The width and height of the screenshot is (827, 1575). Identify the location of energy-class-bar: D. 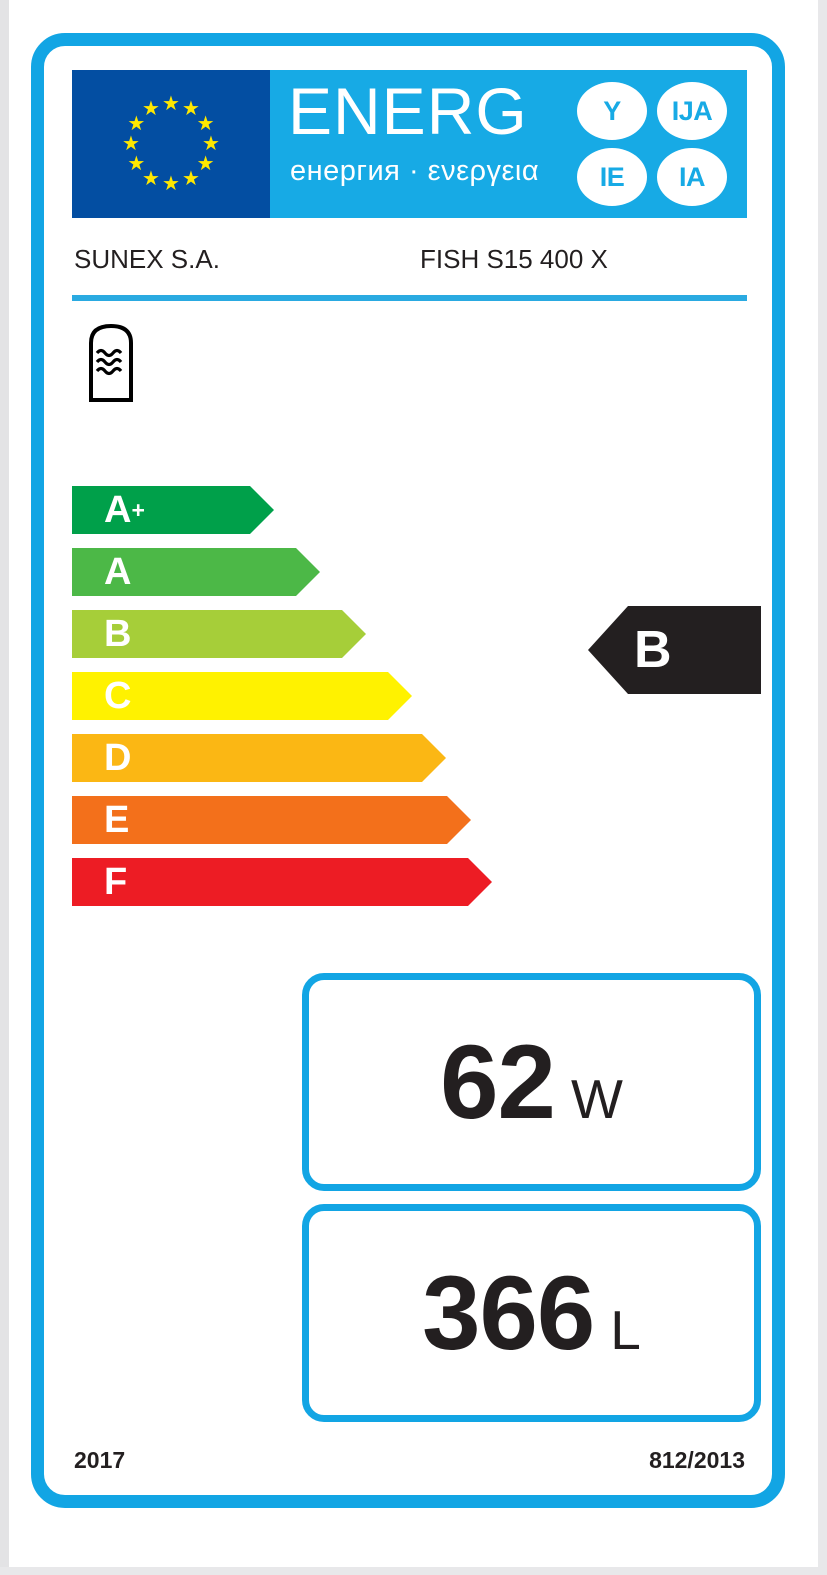
(282, 758).